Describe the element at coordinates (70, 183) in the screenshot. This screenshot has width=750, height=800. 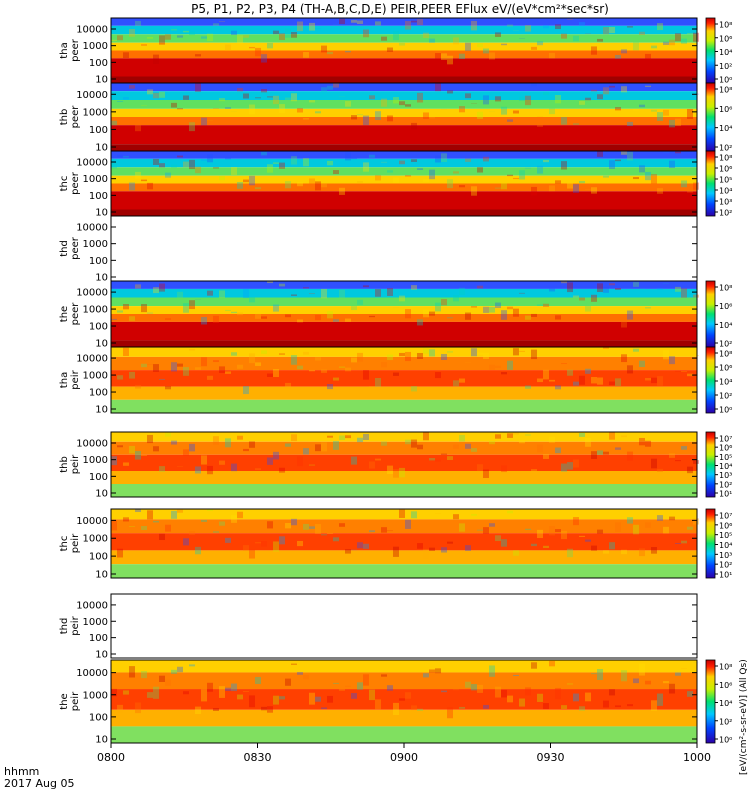
I see `panel-label: thcpeer` at that location.